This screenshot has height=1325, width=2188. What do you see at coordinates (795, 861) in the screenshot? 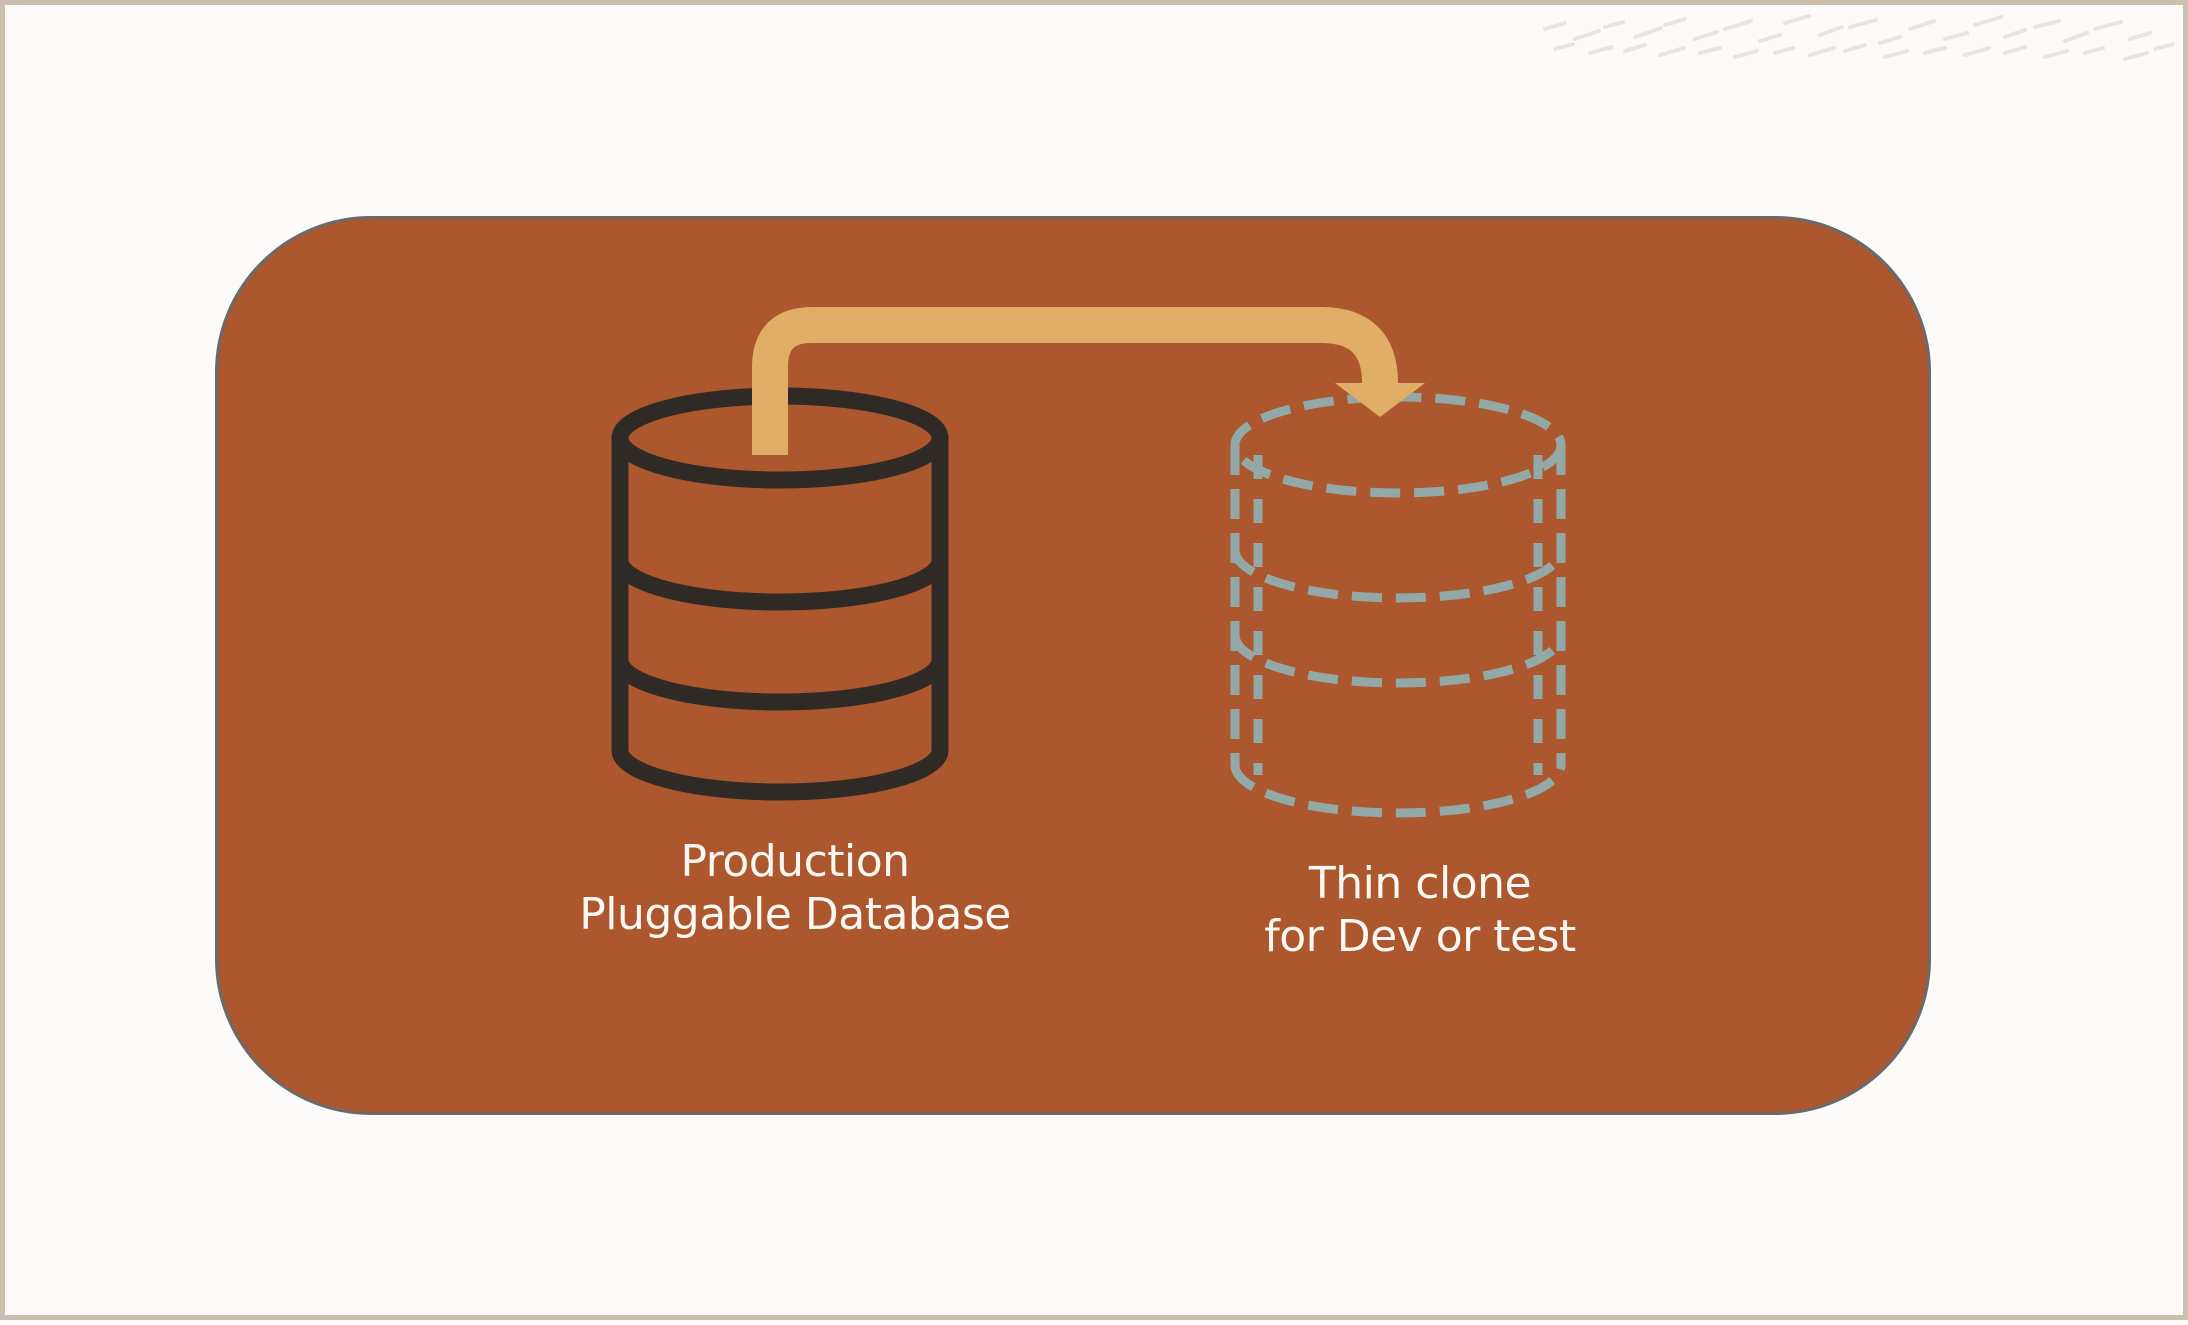
I see `production-label-line1: Production` at bounding box center [795, 861].